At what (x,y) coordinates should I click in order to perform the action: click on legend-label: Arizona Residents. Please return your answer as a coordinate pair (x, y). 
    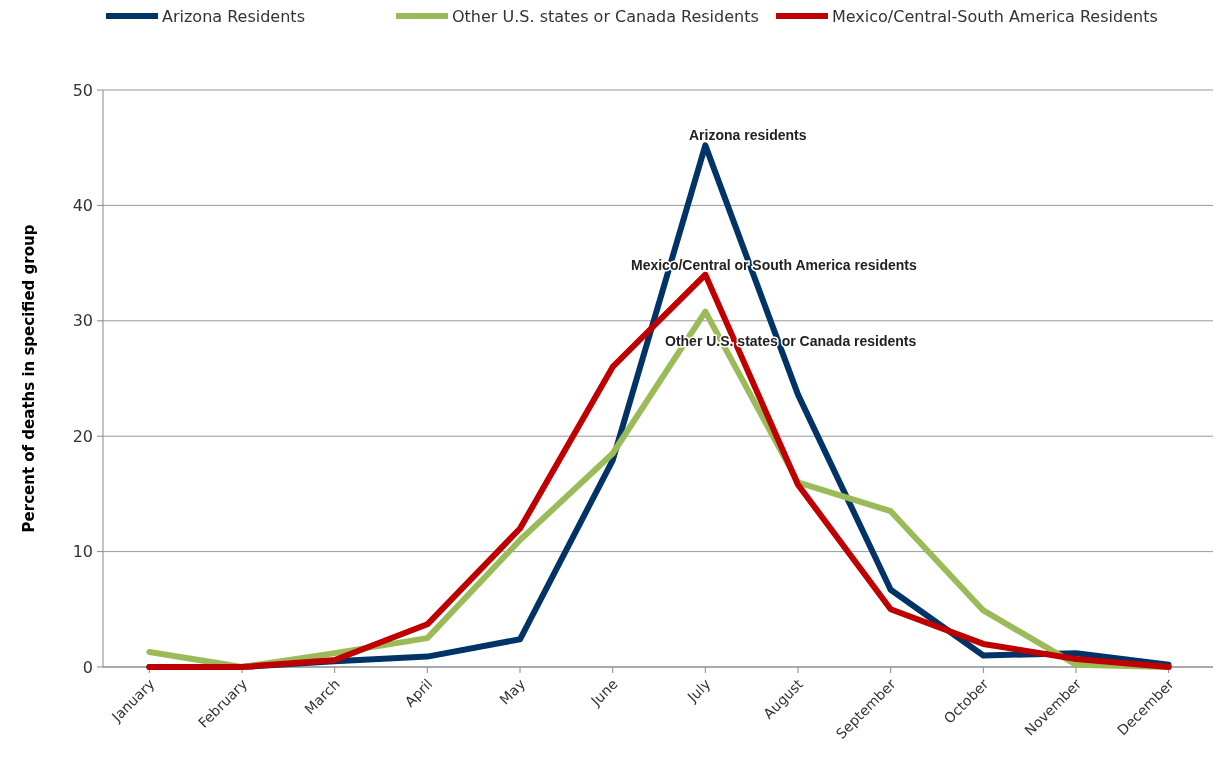
    Looking at the image, I should click on (233, 16).